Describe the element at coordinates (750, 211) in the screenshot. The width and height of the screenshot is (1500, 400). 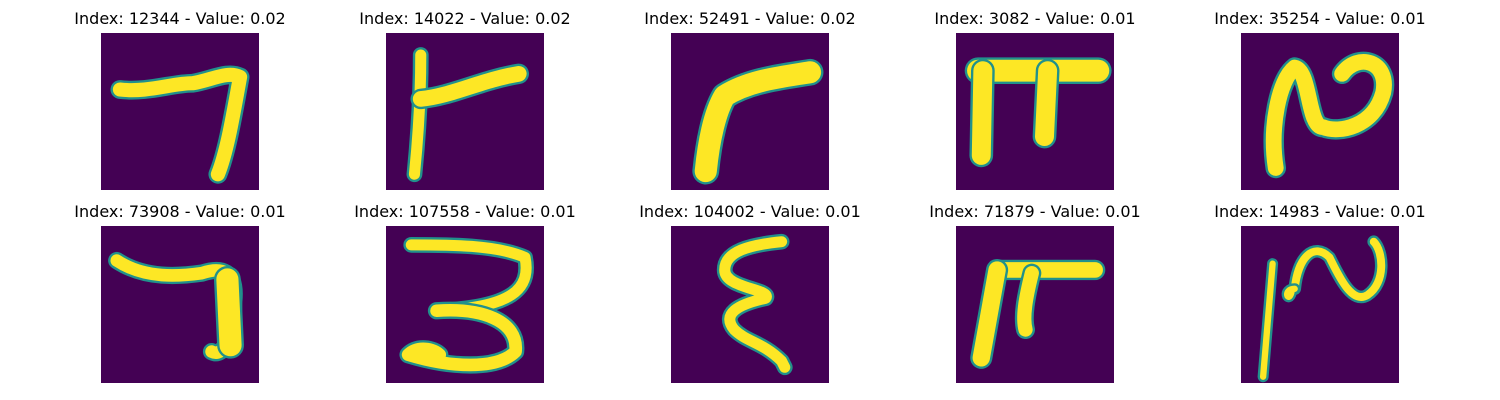
I see `tile-title: Index: 104002 - Value: 0.01` at that location.